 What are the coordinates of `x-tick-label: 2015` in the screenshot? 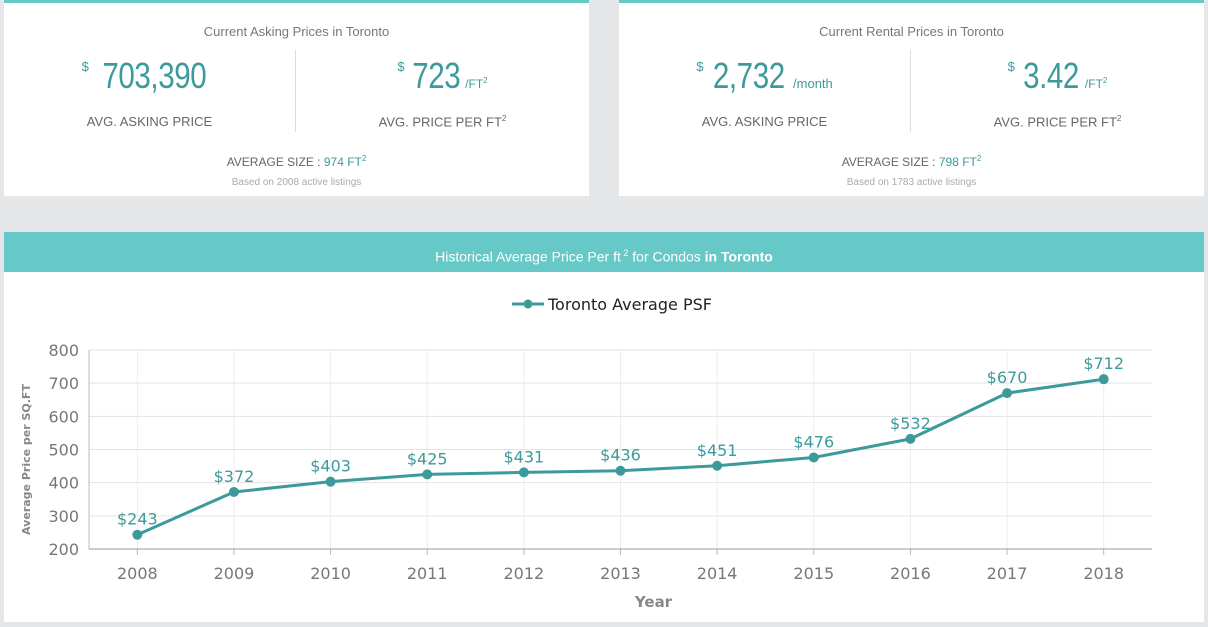 It's located at (813, 573).